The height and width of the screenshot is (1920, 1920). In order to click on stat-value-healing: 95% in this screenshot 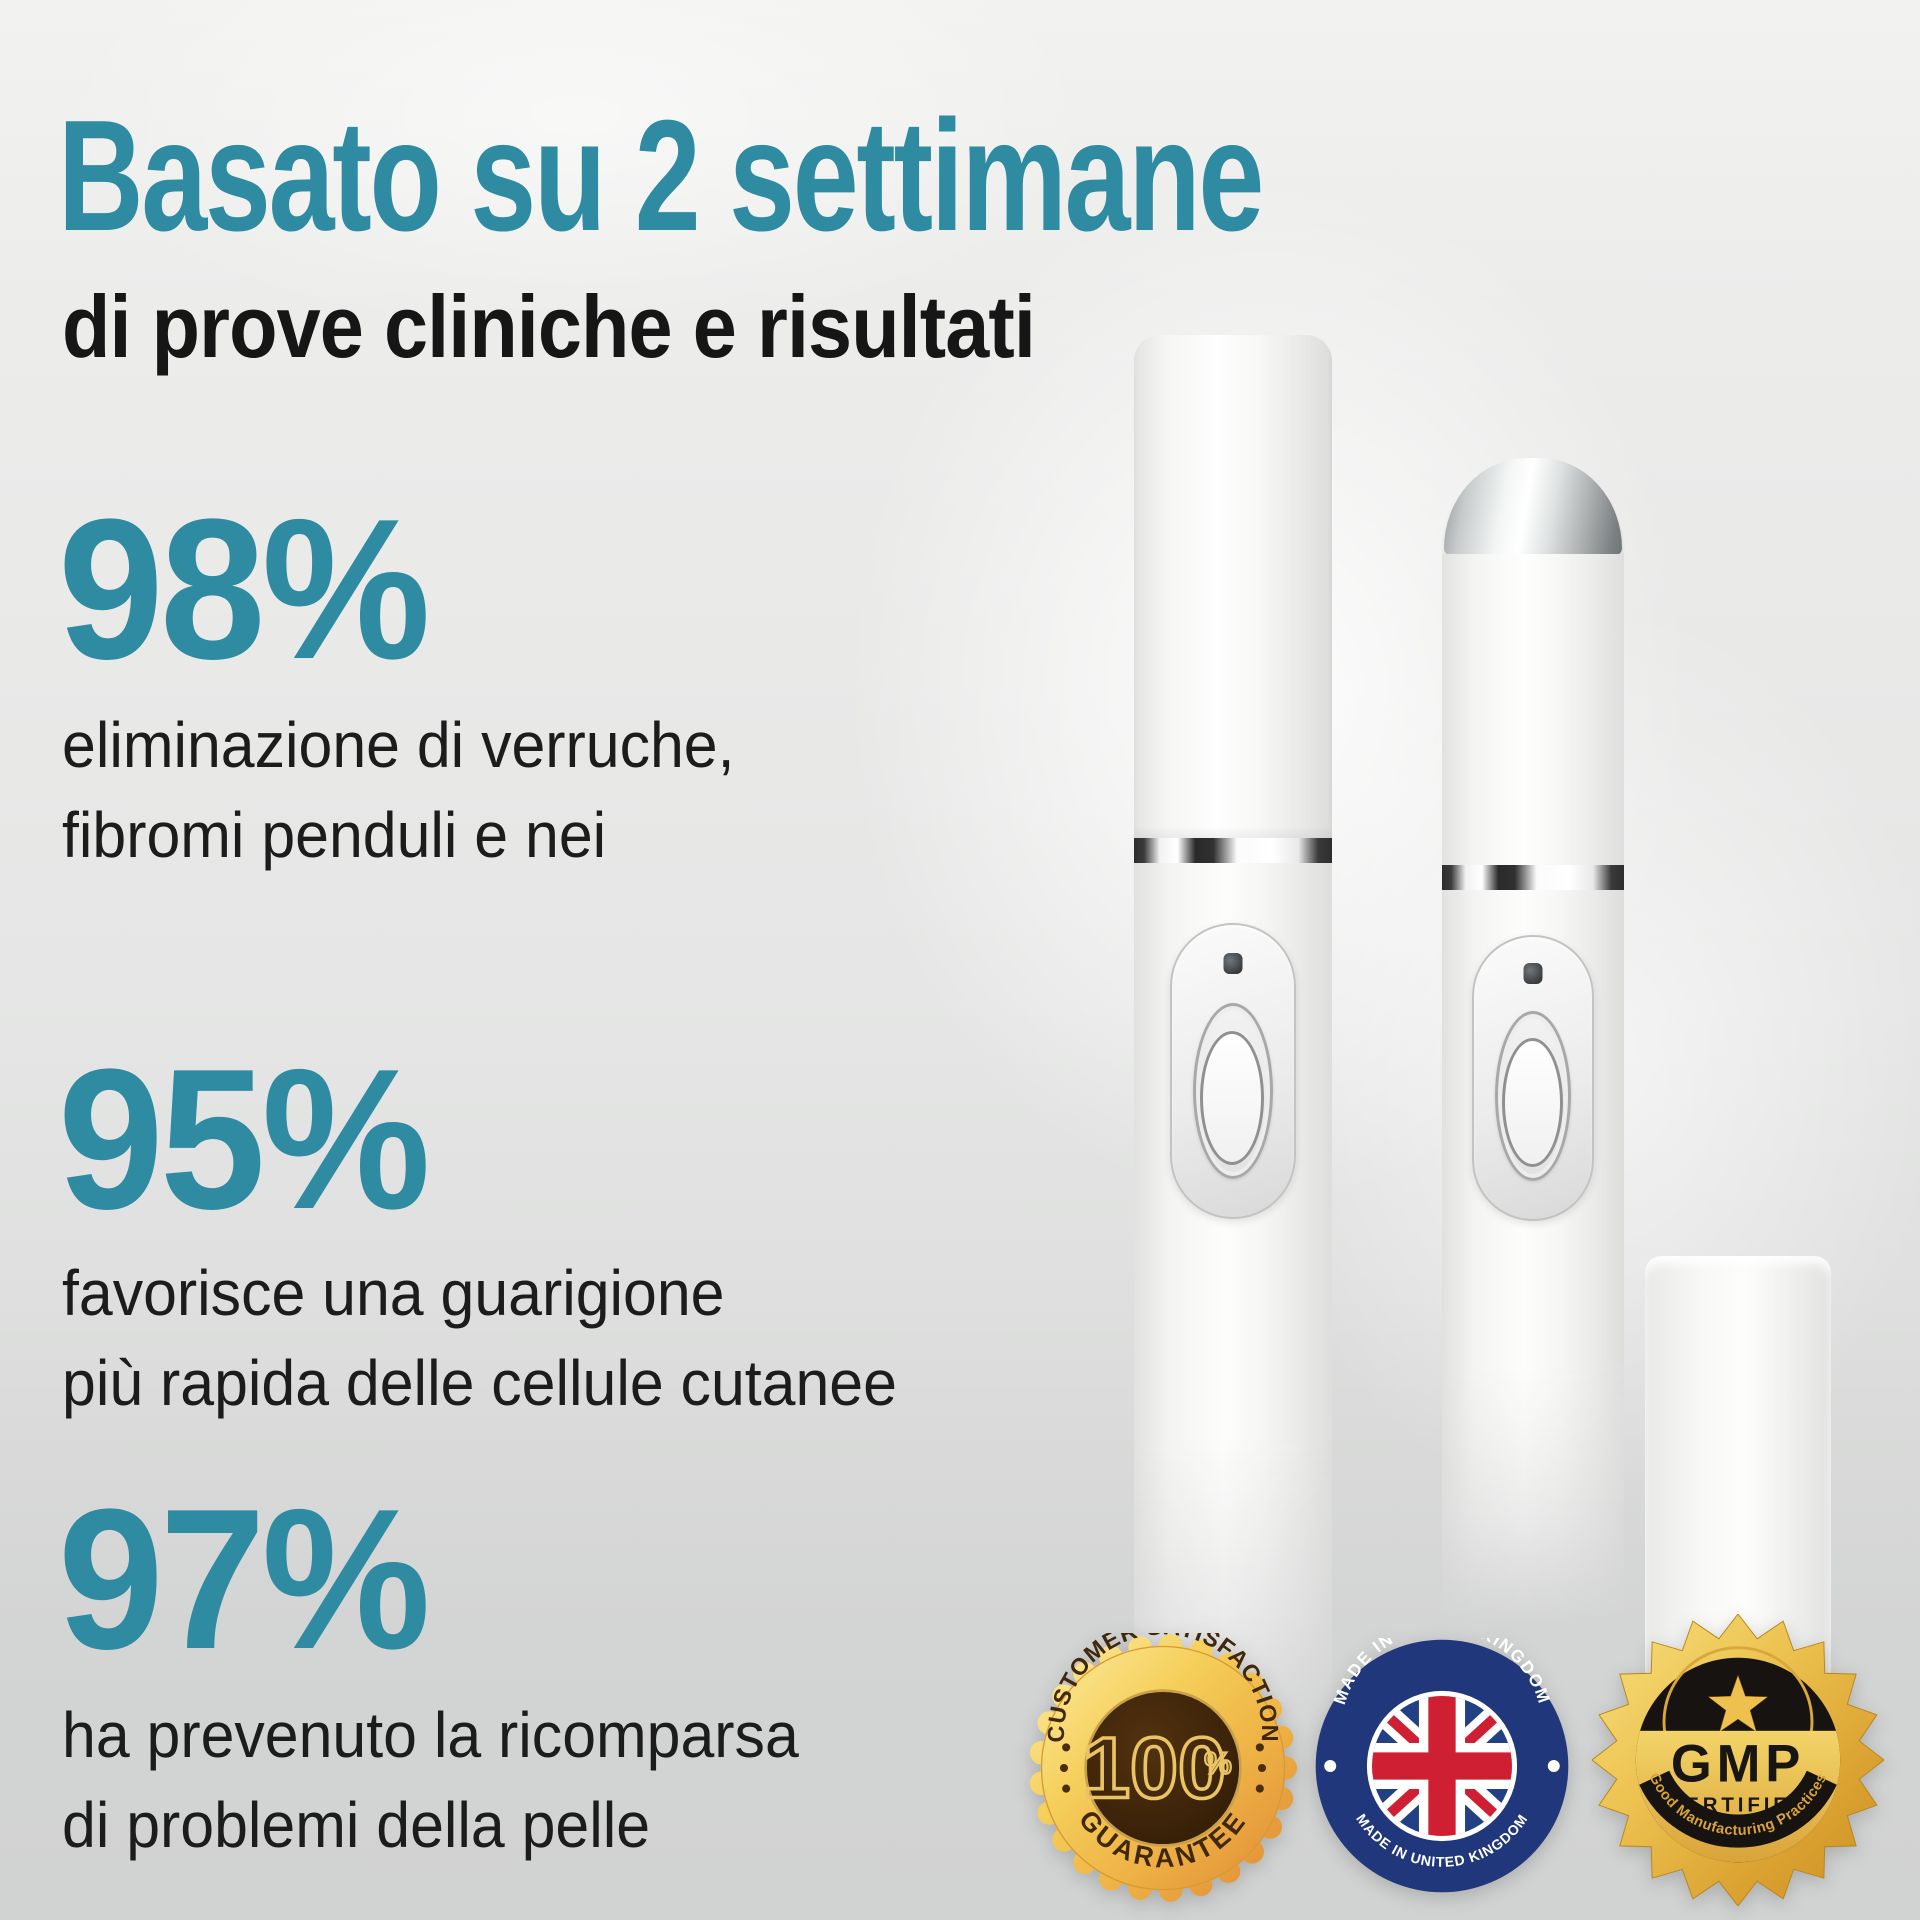, I will do `click(244, 1139)`.